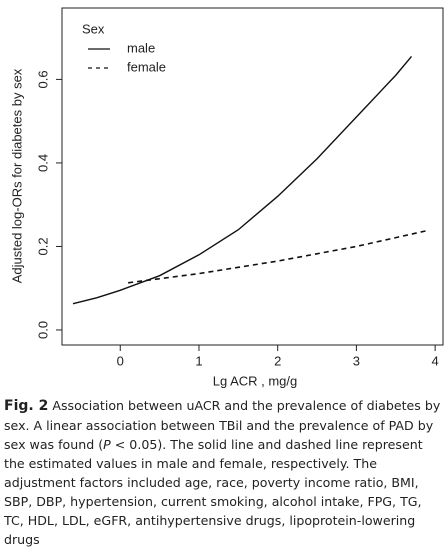 This screenshot has height=549, width=447. I want to click on x-tick-label: 4, so click(435, 360).